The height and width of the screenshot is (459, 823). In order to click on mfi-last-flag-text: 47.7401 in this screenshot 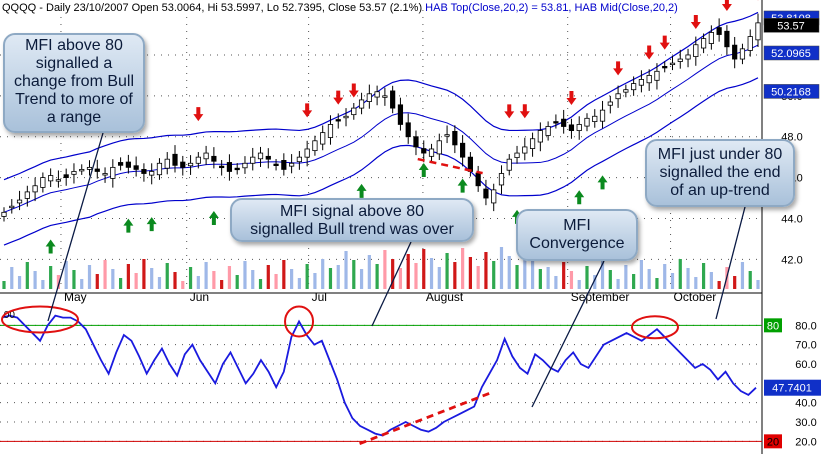, I will do `click(792, 389)`.